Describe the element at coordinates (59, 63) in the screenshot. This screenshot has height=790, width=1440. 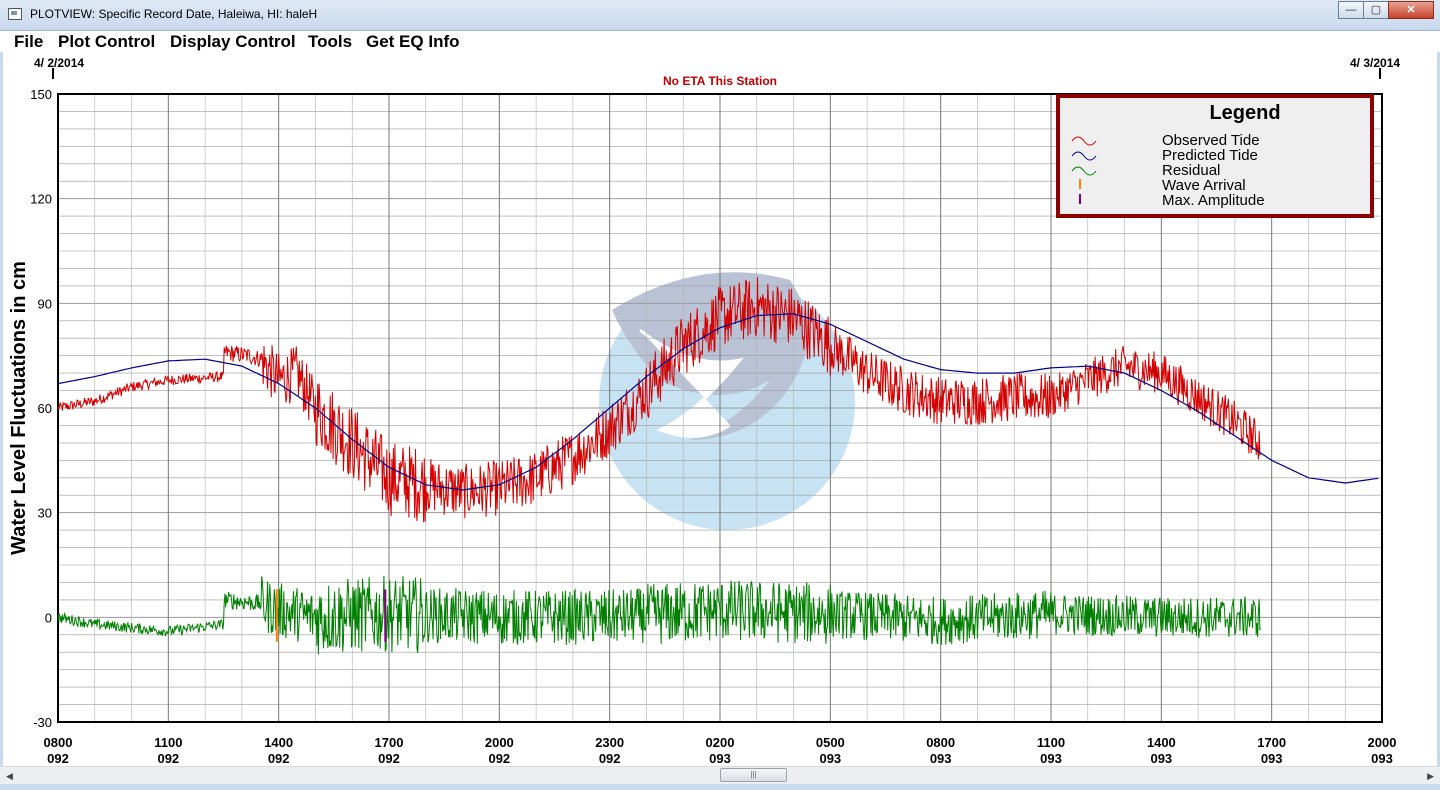
I see `date-left-label: 4/ 2/2014` at that location.